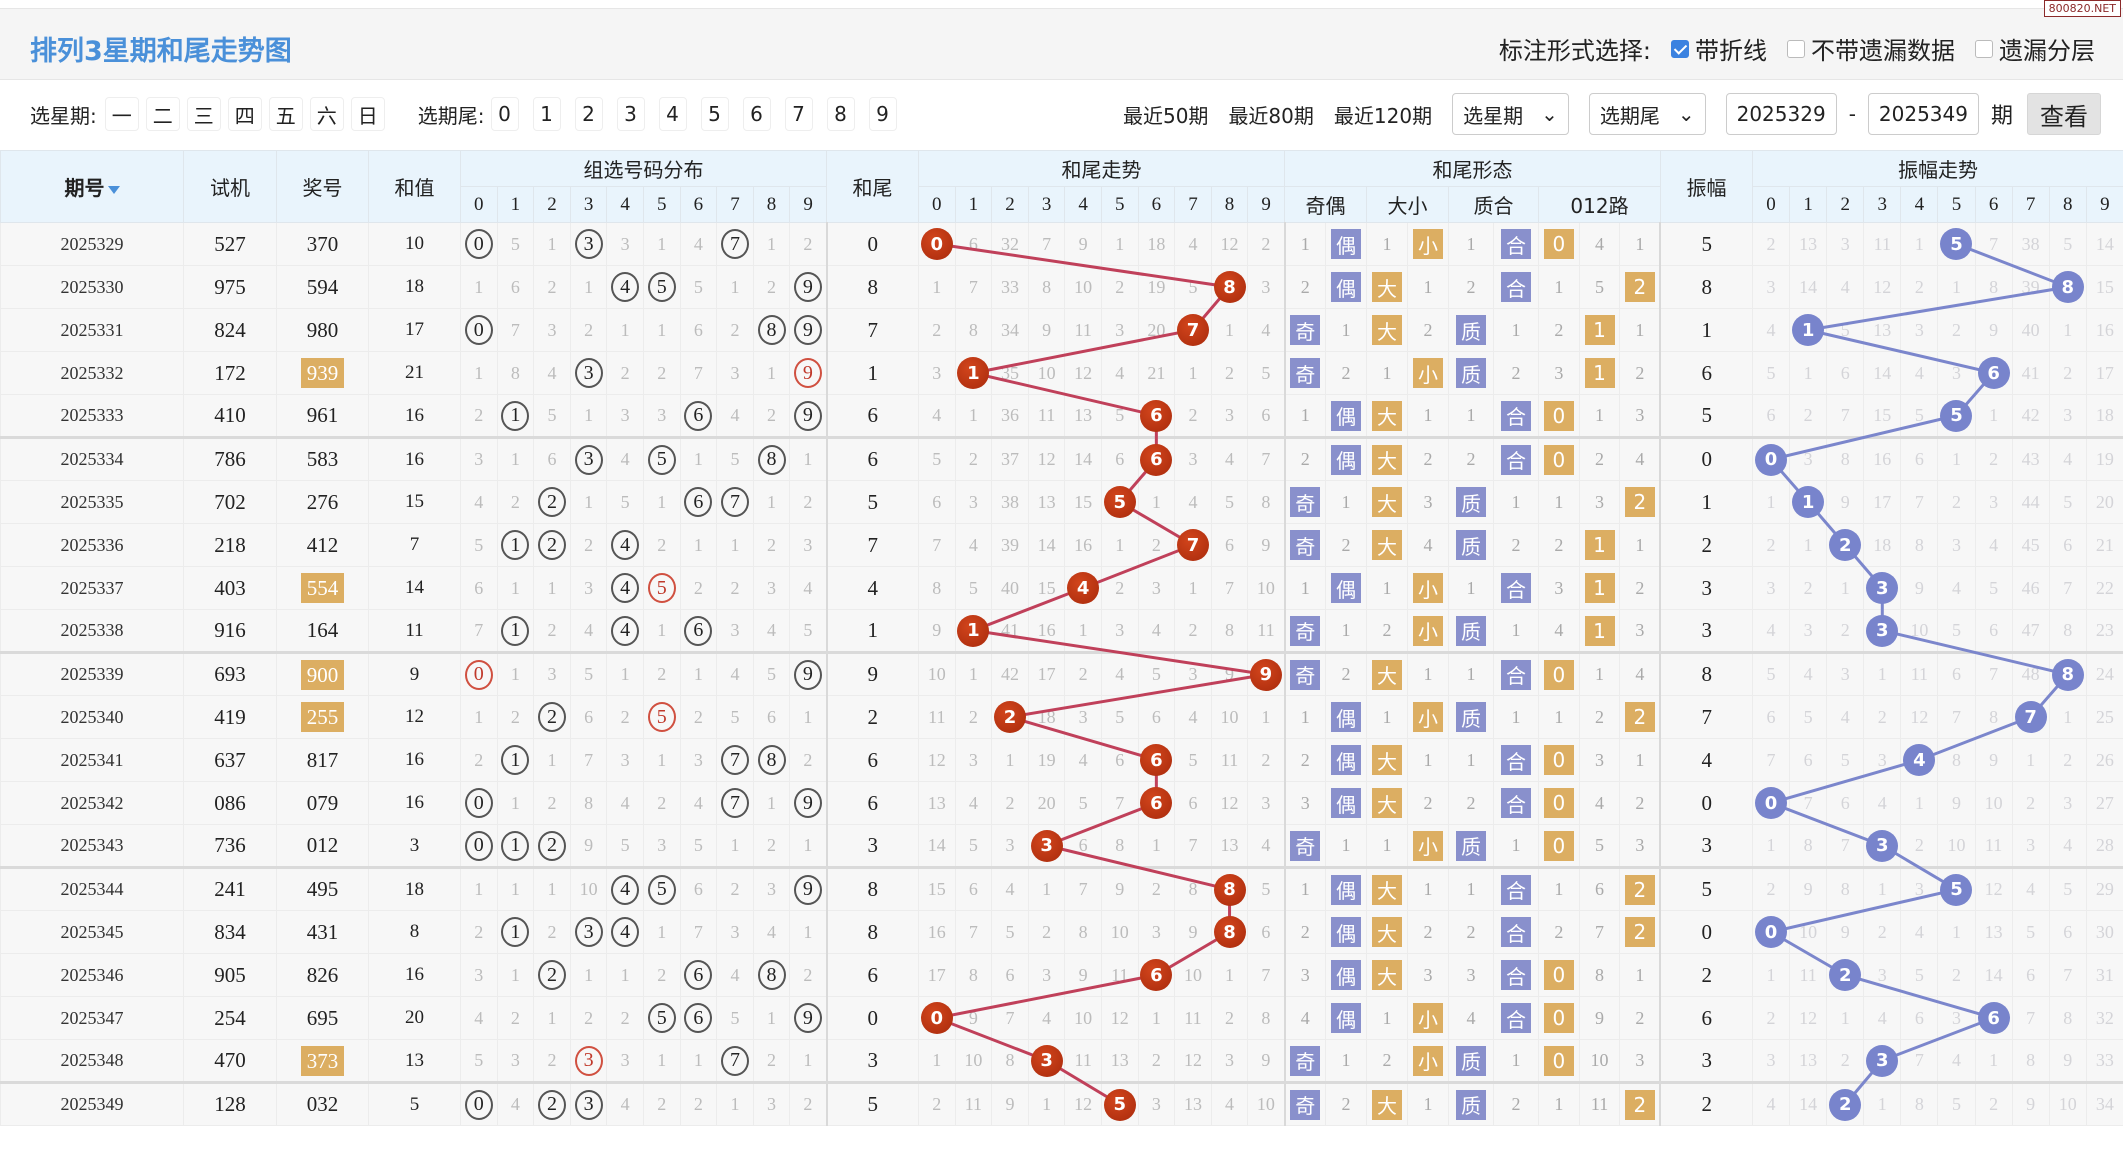 Image resolution: width=2123 pixels, height=1150 pixels. I want to click on weekday-button: 一, so click(121, 114).